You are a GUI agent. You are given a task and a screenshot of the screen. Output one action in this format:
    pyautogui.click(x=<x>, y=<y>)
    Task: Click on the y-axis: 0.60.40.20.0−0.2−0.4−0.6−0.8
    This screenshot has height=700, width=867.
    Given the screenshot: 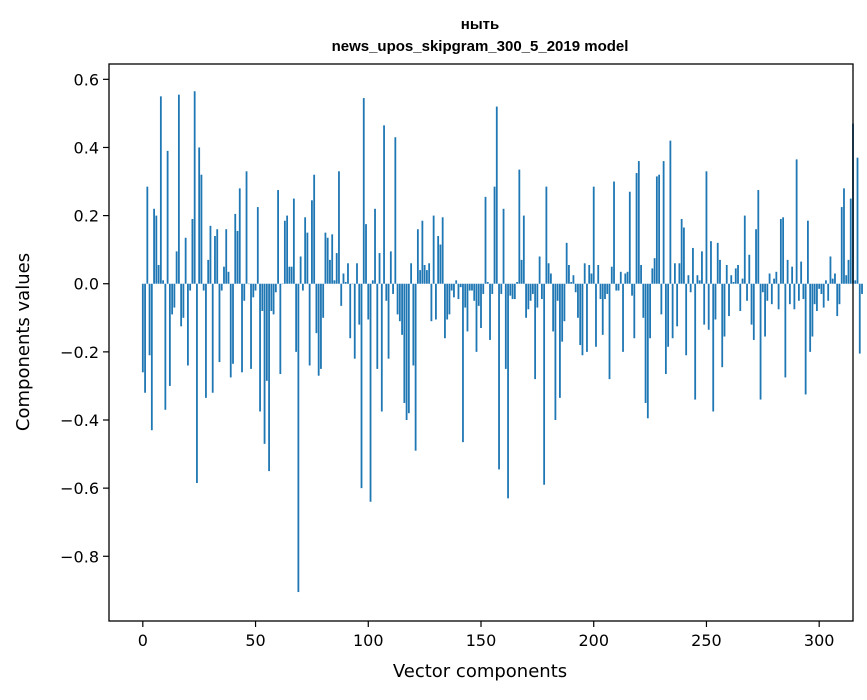 What is the action you would take?
    pyautogui.click(x=84, y=318)
    